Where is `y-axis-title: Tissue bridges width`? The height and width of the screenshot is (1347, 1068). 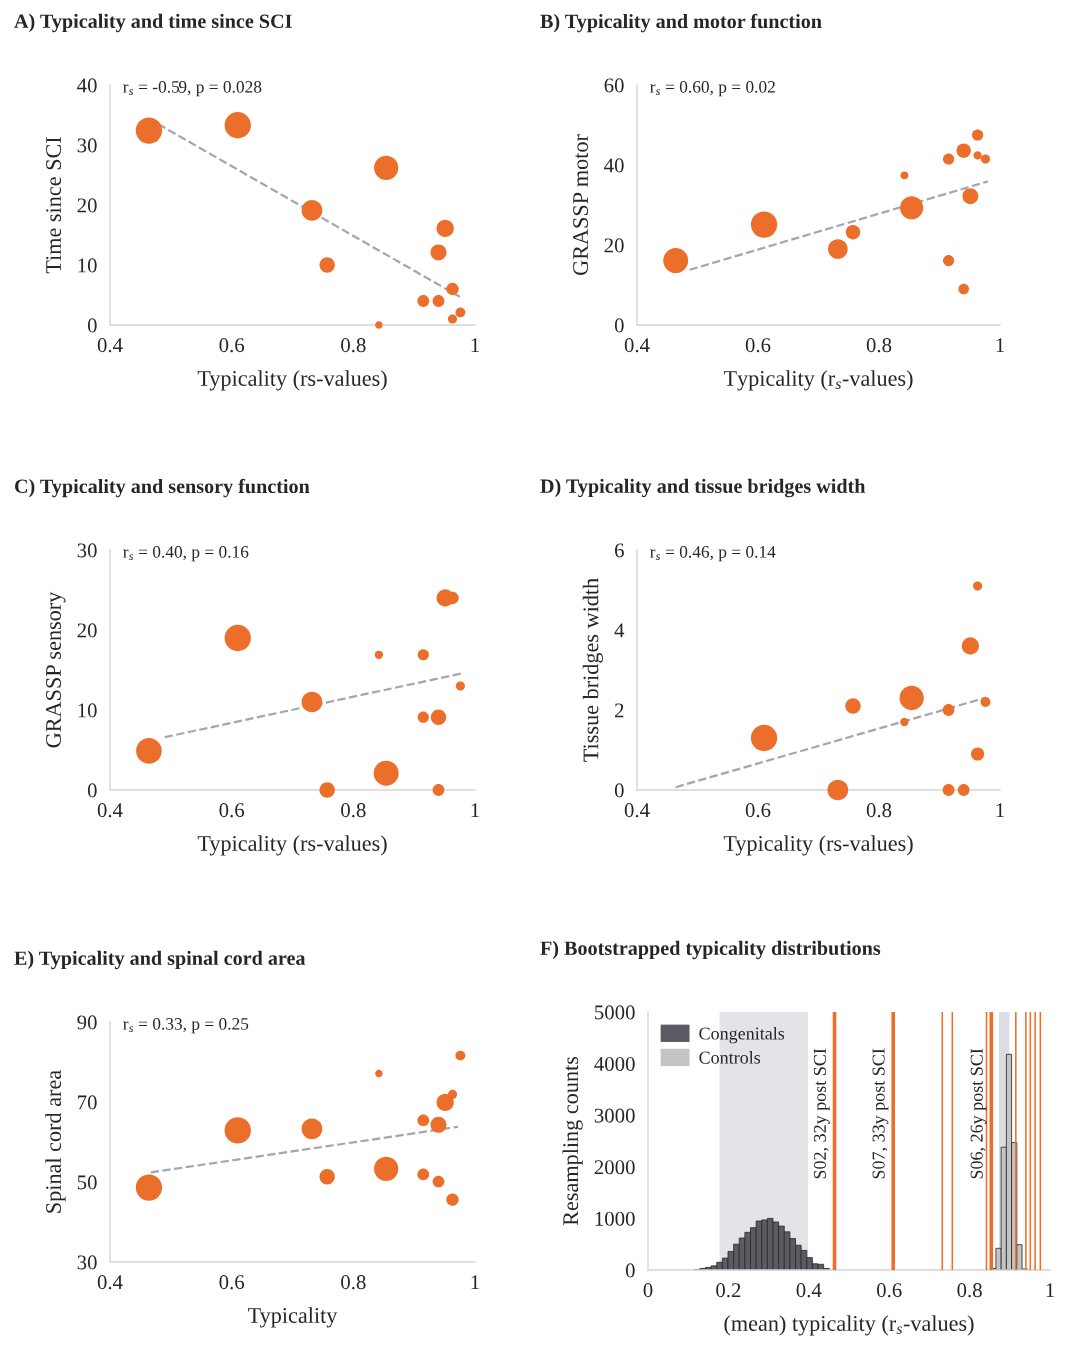
y-axis-title: Tissue bridges width is located at coordinates (592, 670).